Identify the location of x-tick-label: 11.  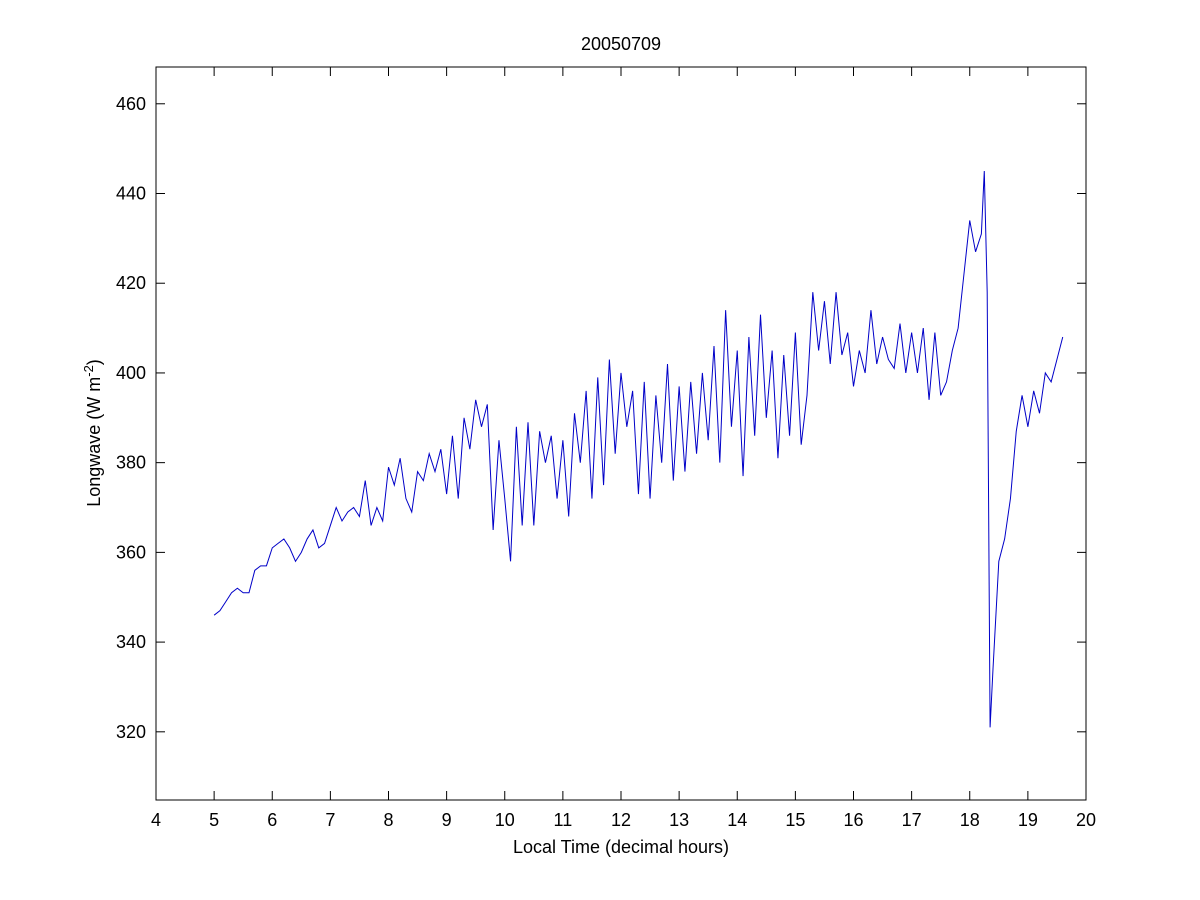
(563, 820).